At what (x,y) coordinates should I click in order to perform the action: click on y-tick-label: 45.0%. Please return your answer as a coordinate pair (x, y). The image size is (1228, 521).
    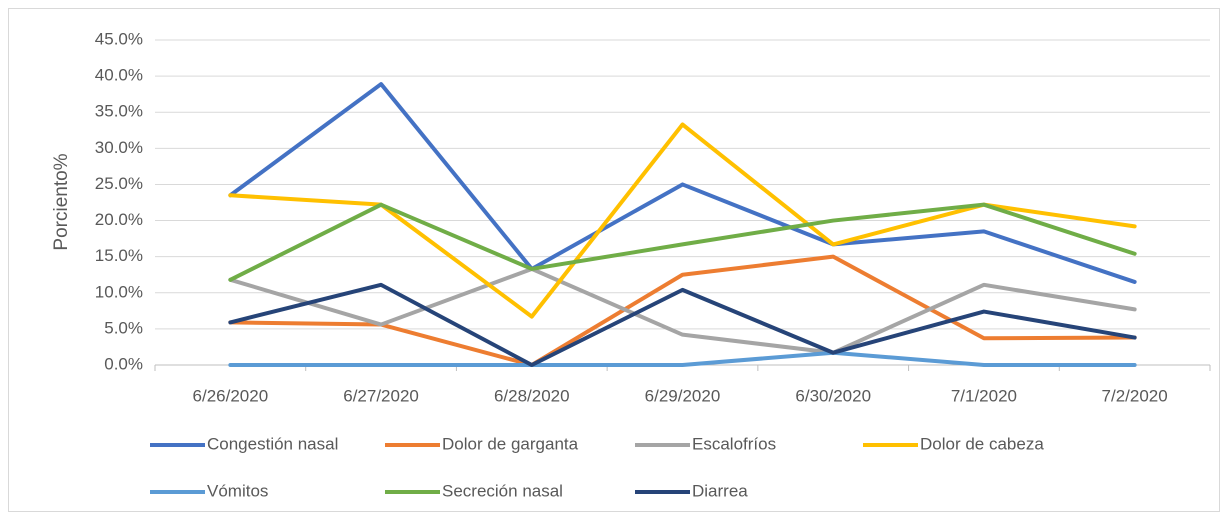
    Looking at the image, I should click on (119, 38).